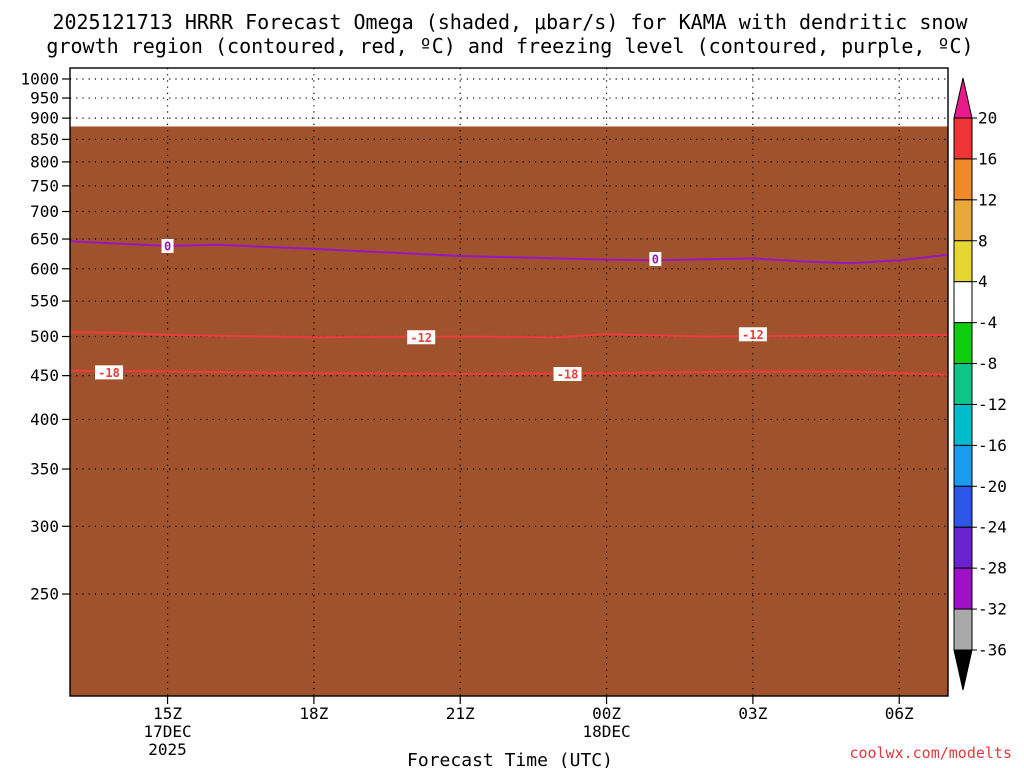 The height and width of the screenshot is (768, 1024). Describe the element at coordinates (963, 98) in the screenshot. I see `colorbar-over-triangle` at that location.